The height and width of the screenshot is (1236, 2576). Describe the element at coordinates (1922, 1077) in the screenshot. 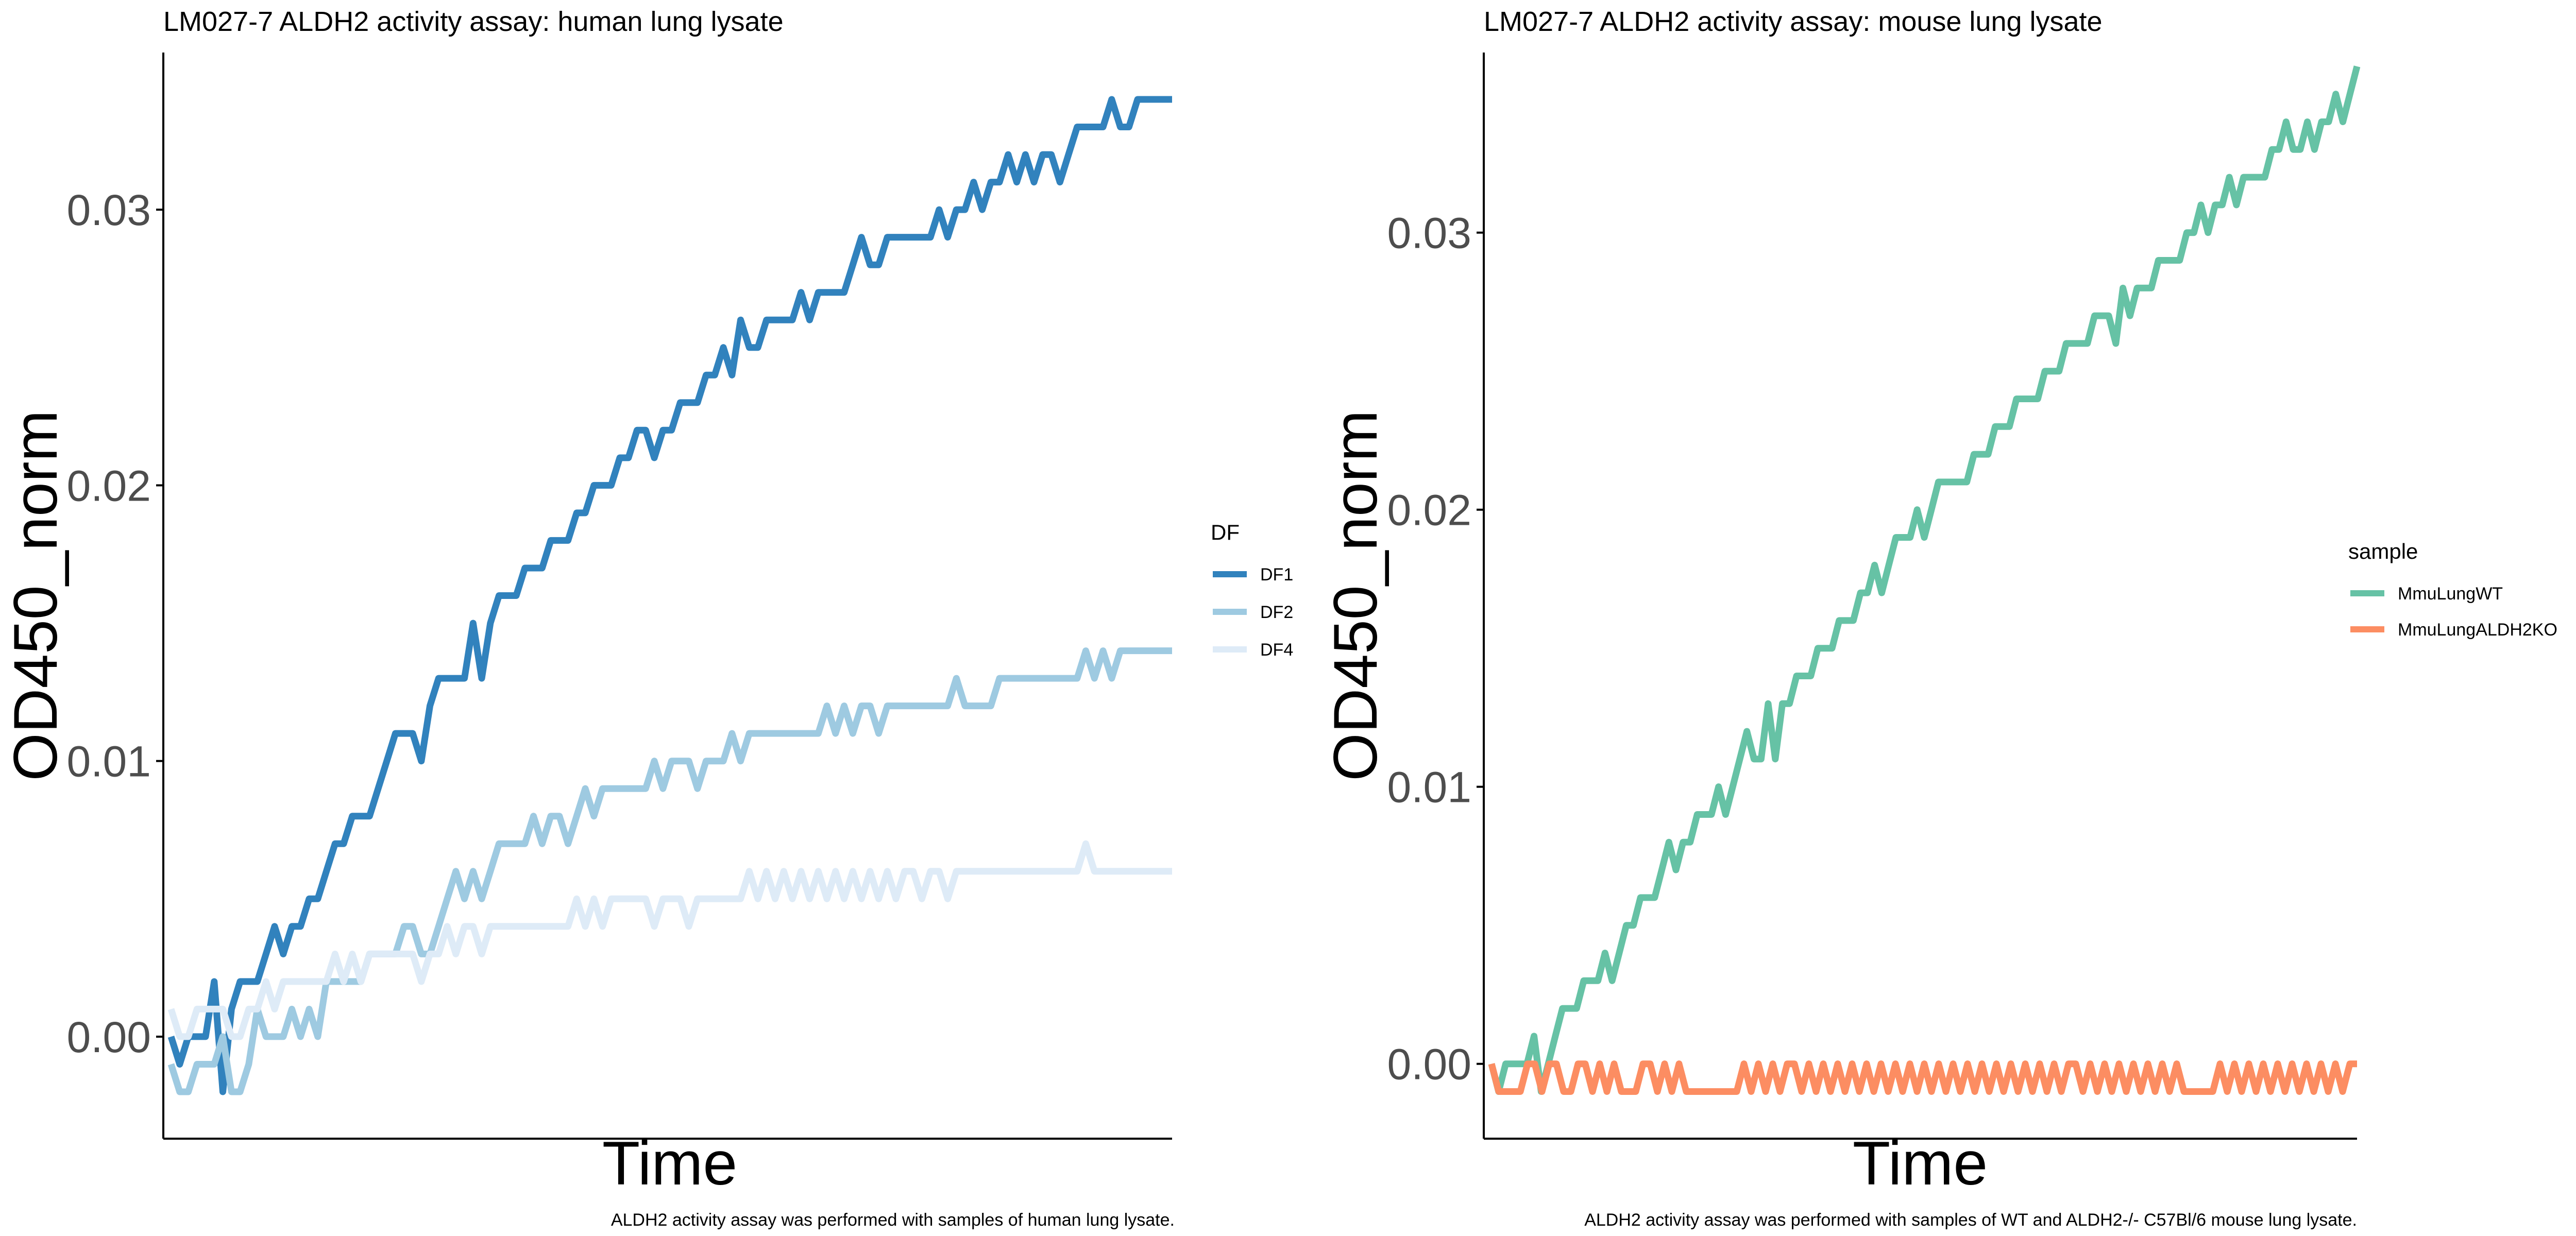

I see `series-line-MmuLungALDH2KO` at that location.